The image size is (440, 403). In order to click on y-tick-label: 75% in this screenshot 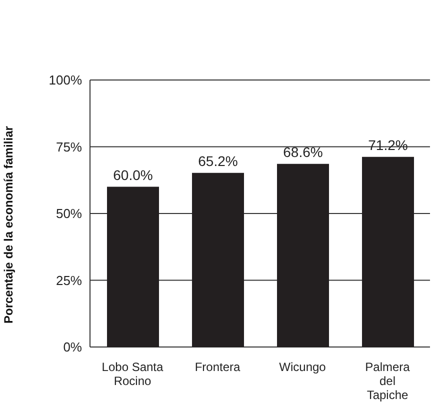, I will do `click(69, 146)`.